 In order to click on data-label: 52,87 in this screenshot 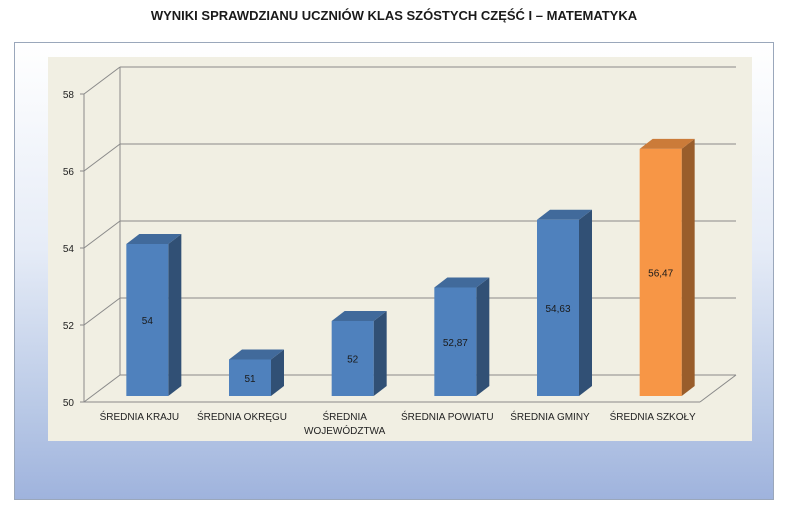, I will do `click(455, 343)`.